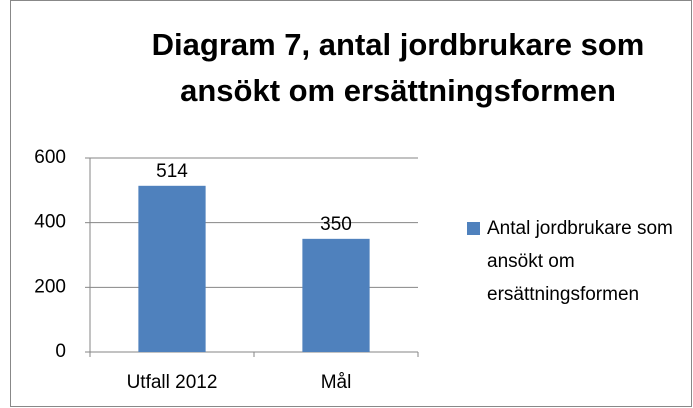 This screenshot has width=693, height=408. I want to click on data-label: 514, so click(172, 171).